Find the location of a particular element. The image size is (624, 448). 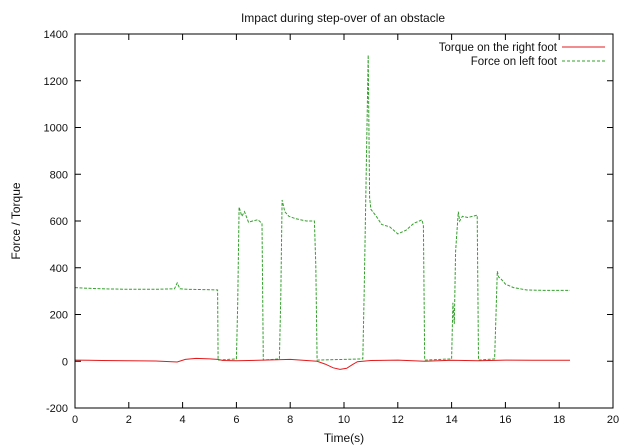

y-tick-labels: -200 0 200 400 600 800 1000 1200 1400 is located at coordinates (56, 222).